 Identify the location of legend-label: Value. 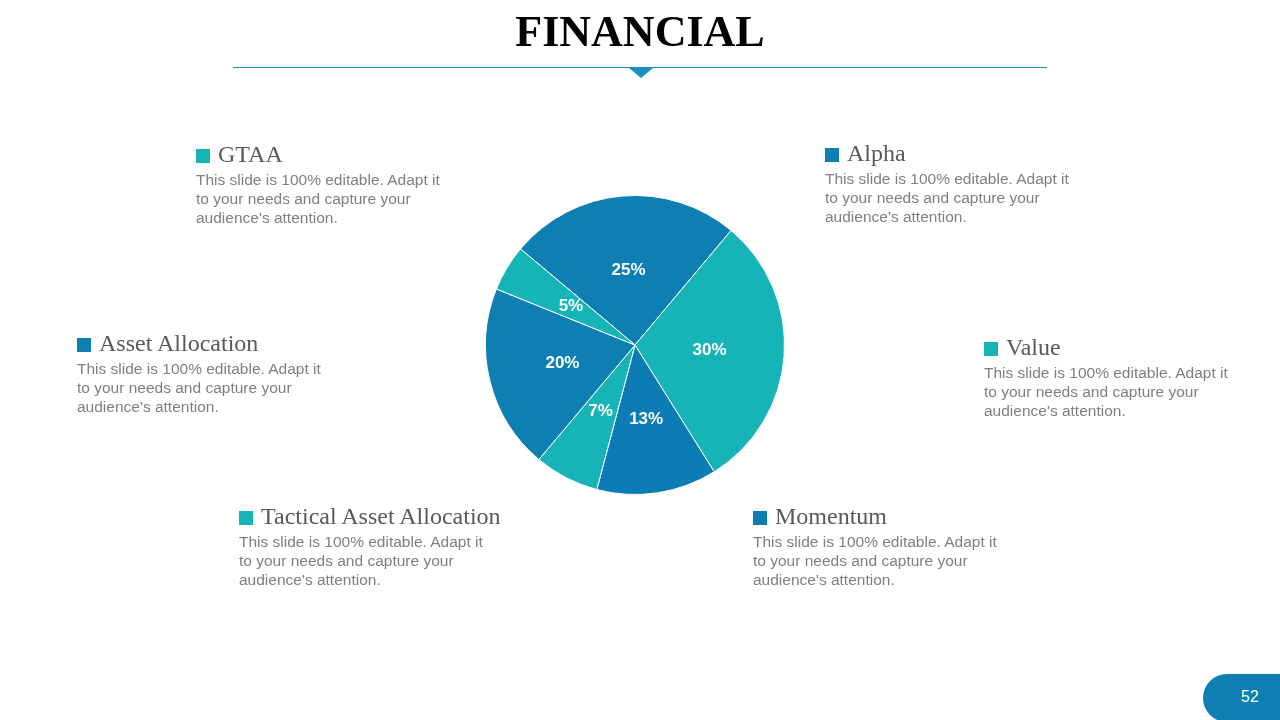
(1033, 347).